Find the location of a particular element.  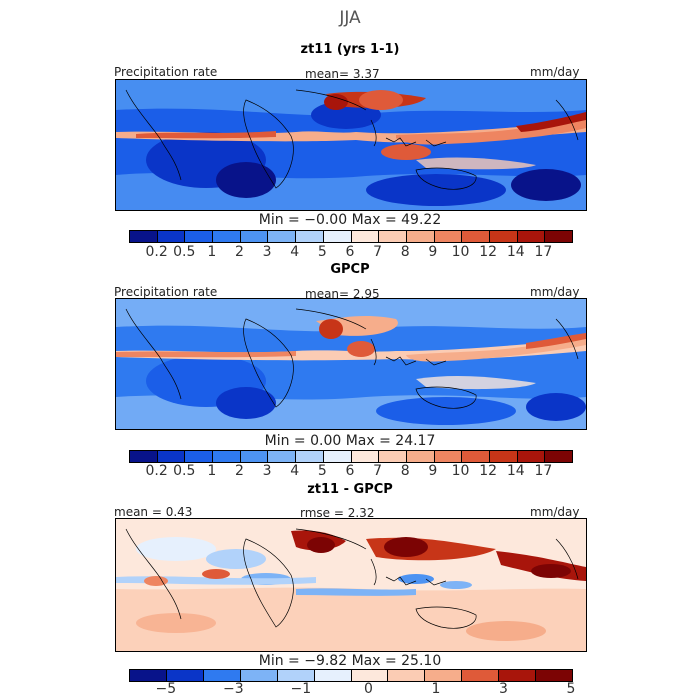

panel-2-units: mm/day is located at coordinates (555, 292).